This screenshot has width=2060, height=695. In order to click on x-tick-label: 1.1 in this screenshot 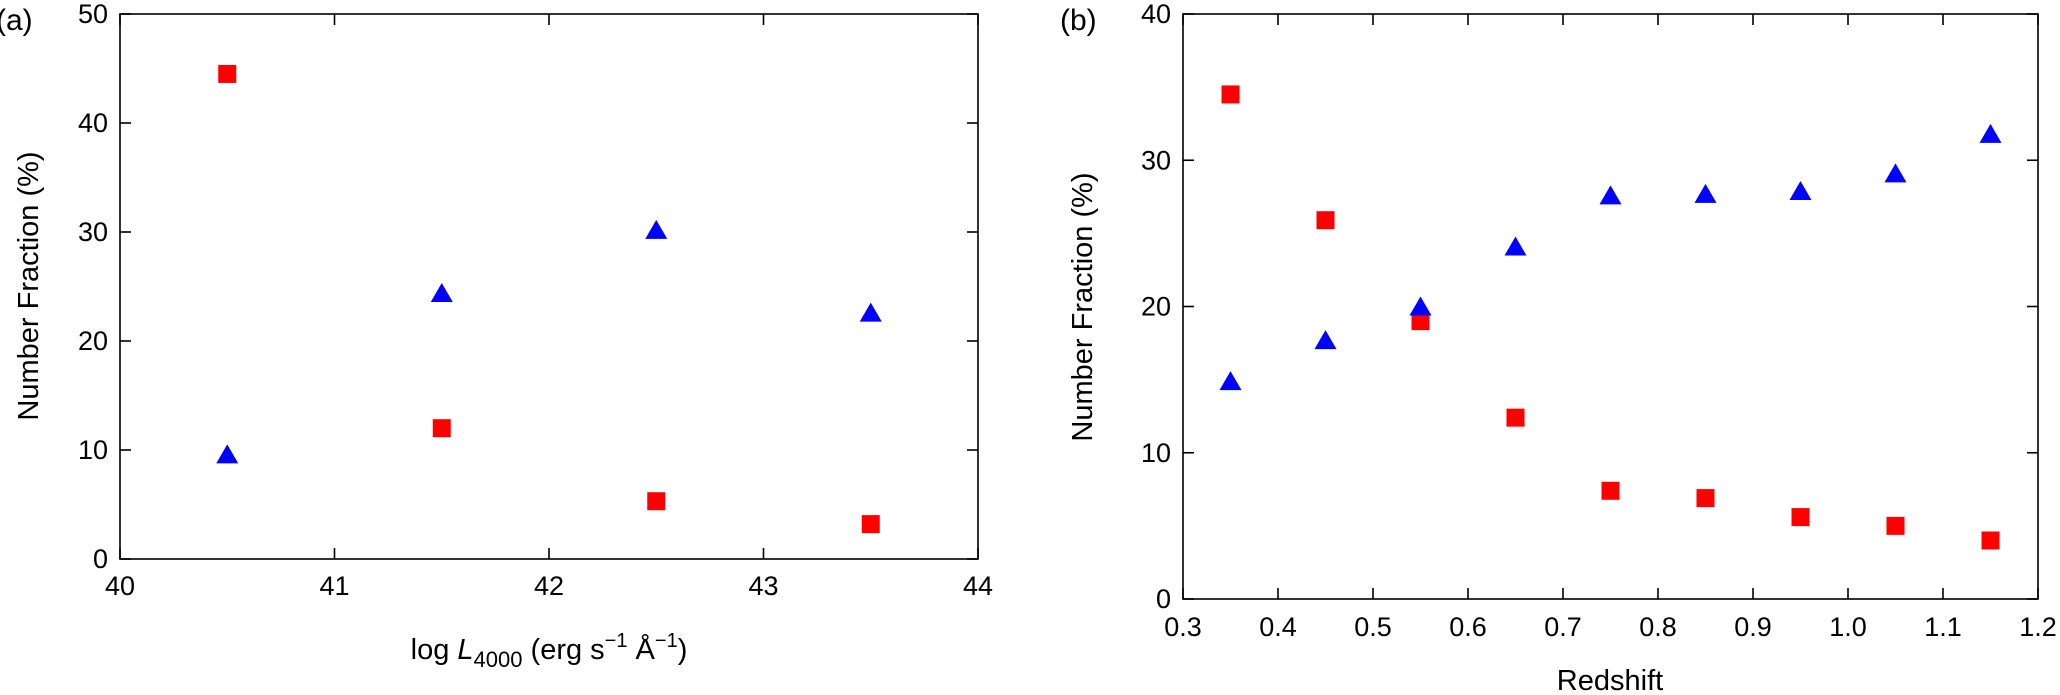, I will do `click(1943, 627)`.